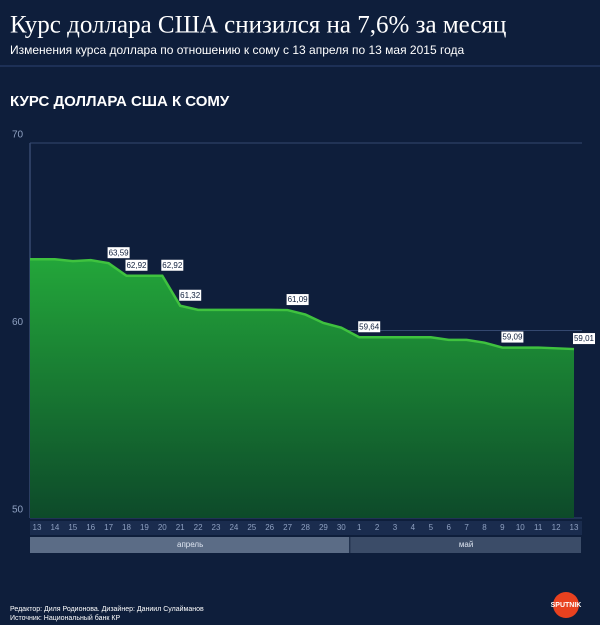 Image resolution: width=600 pixels, height=625 pixels. I want to click on x-tick-label: 20, so click(162, 527).